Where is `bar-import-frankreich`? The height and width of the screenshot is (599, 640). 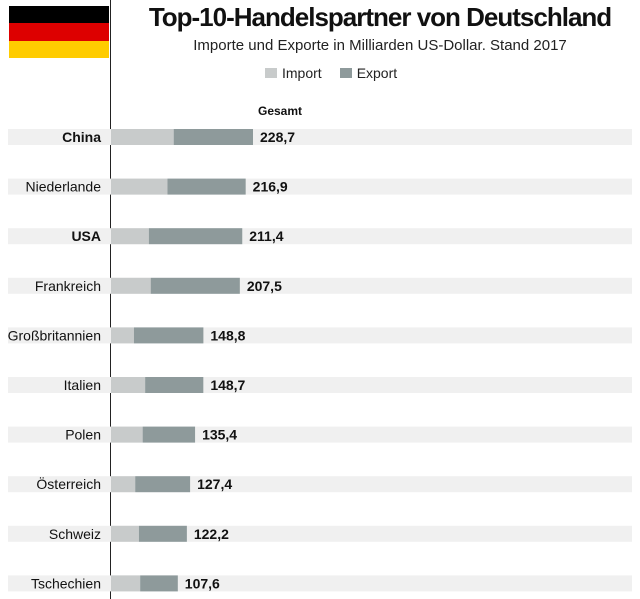
bar-import-frankreich is located at coordinates (131, 285).